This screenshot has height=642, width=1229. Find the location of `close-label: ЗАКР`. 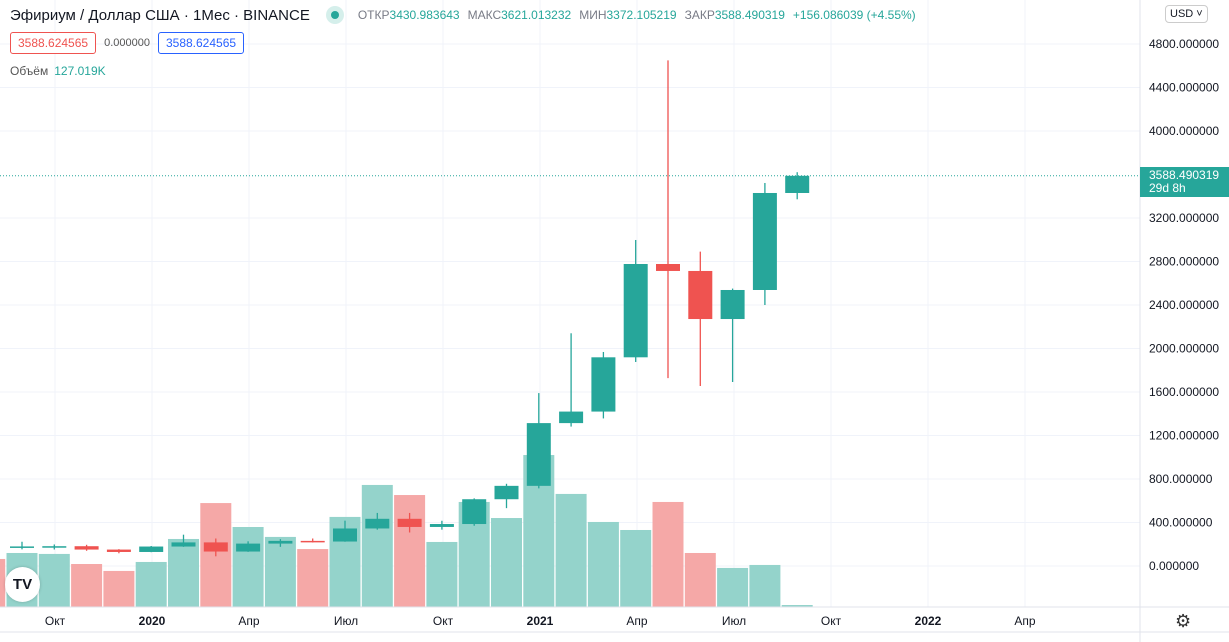

close-label: ЗАКР is located at coordinates (699, 15).